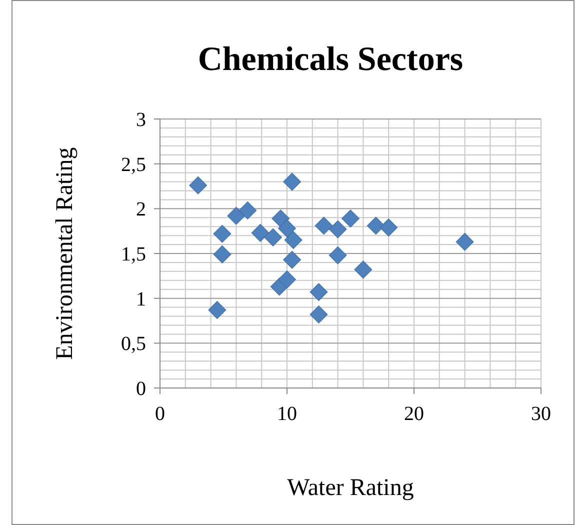 The height and width of the screenshot is (525, 575). What do you see at coordinates (287, 414) in the screenshot?
I see `x-tick-label: 10` at bounding box center [287, 414].